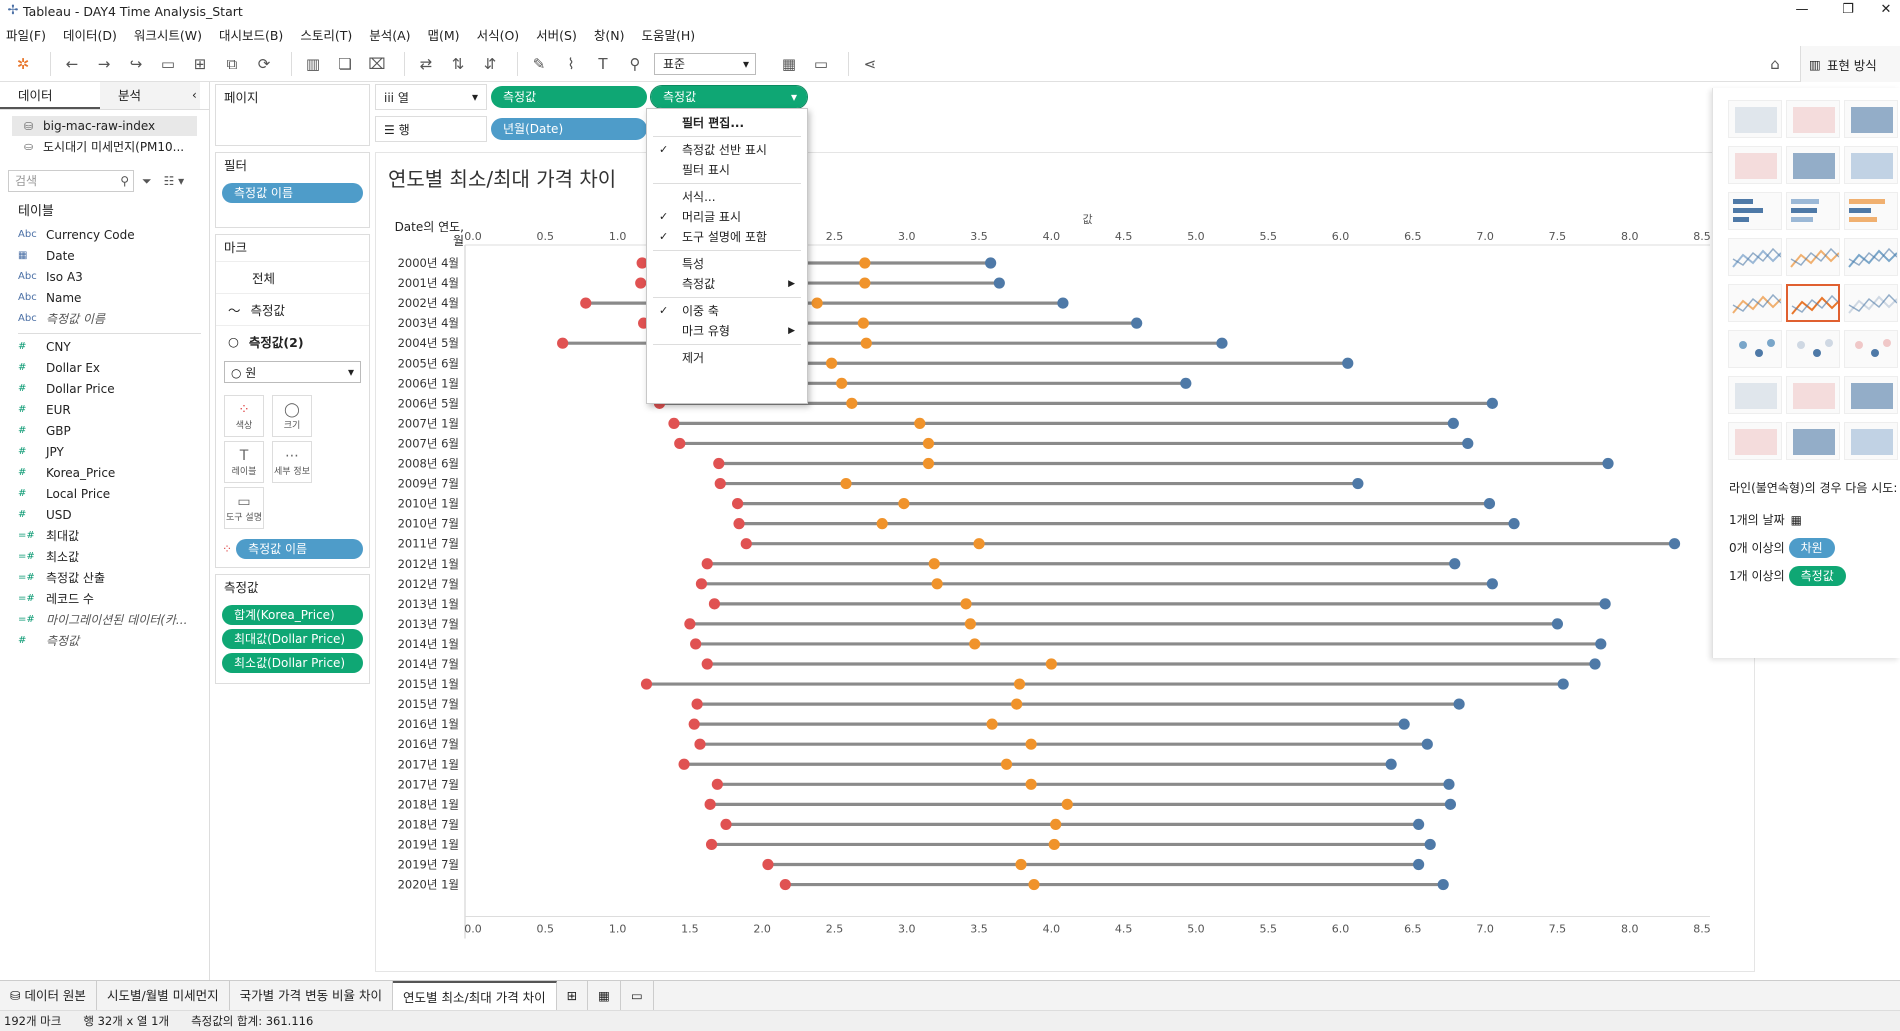 The width and height of the screenshot is (1900, 1031). What do you see at coordinates (312, 995) in the screenshot?
I see `tab-sheet: 국가별 가격 변동 비율 차이` at bounding box center [312, 995].